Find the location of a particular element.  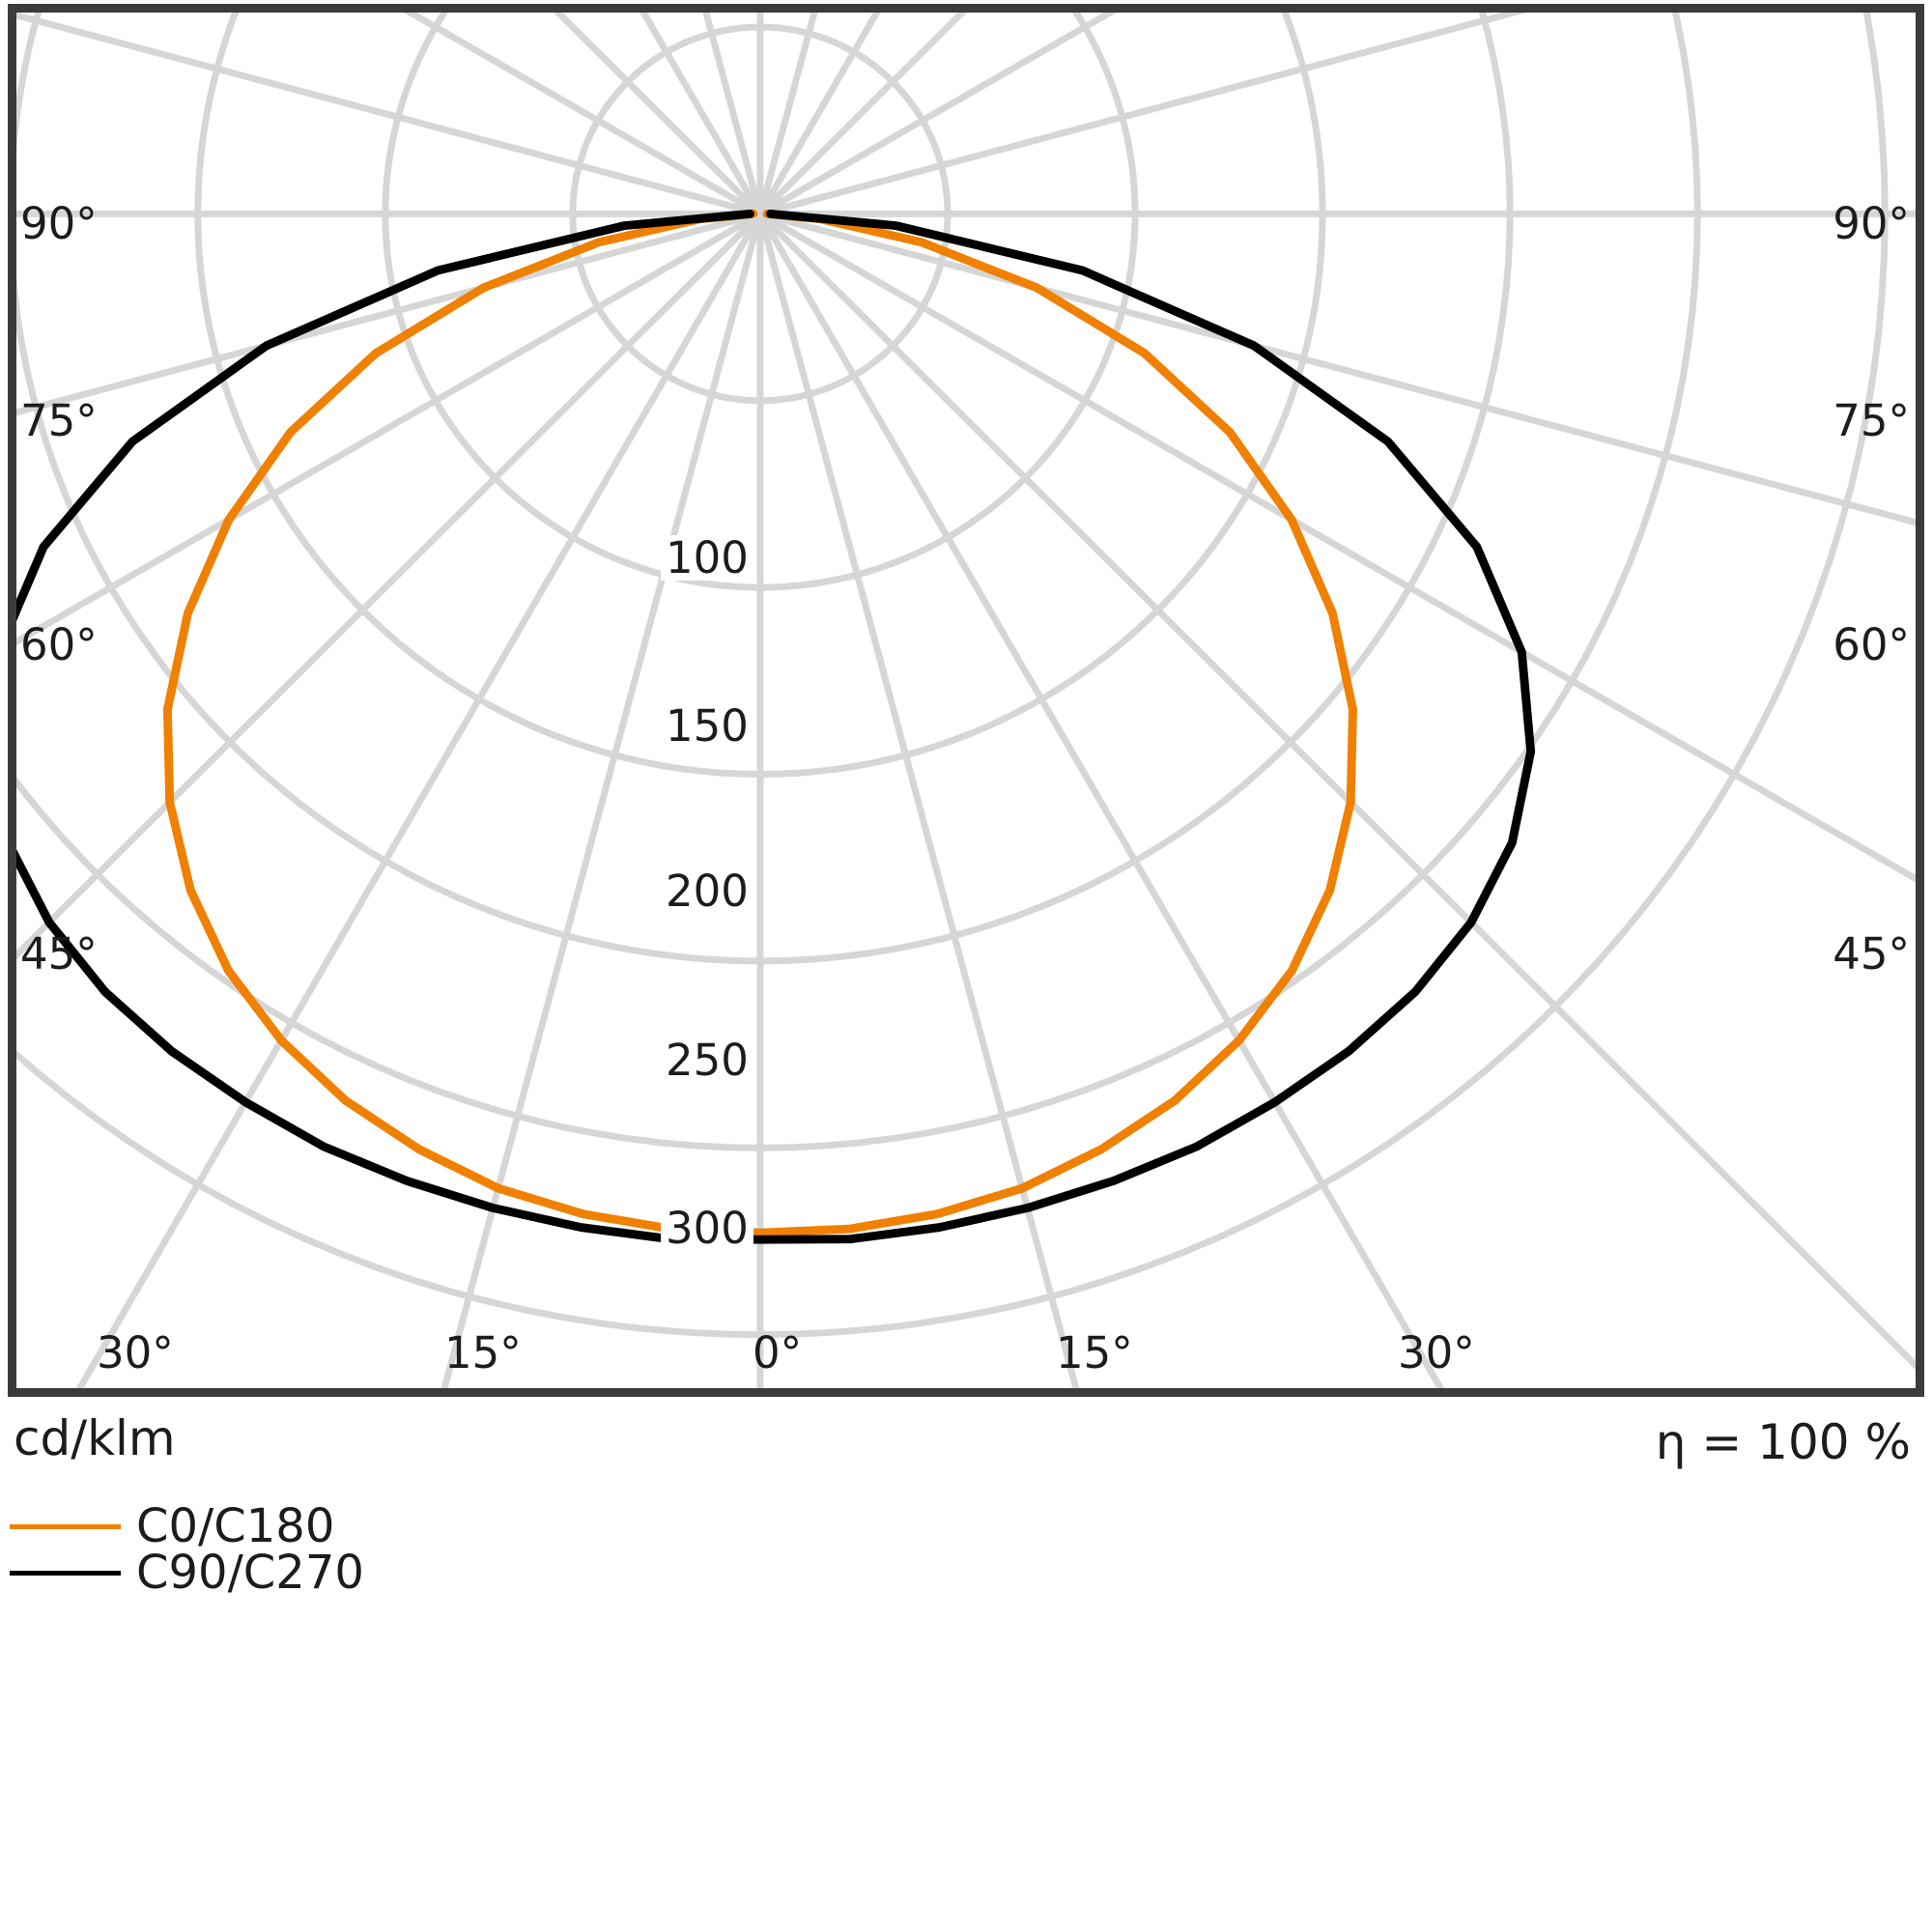

angle-label-left-45: 45° is located at coordinates (59, 954).